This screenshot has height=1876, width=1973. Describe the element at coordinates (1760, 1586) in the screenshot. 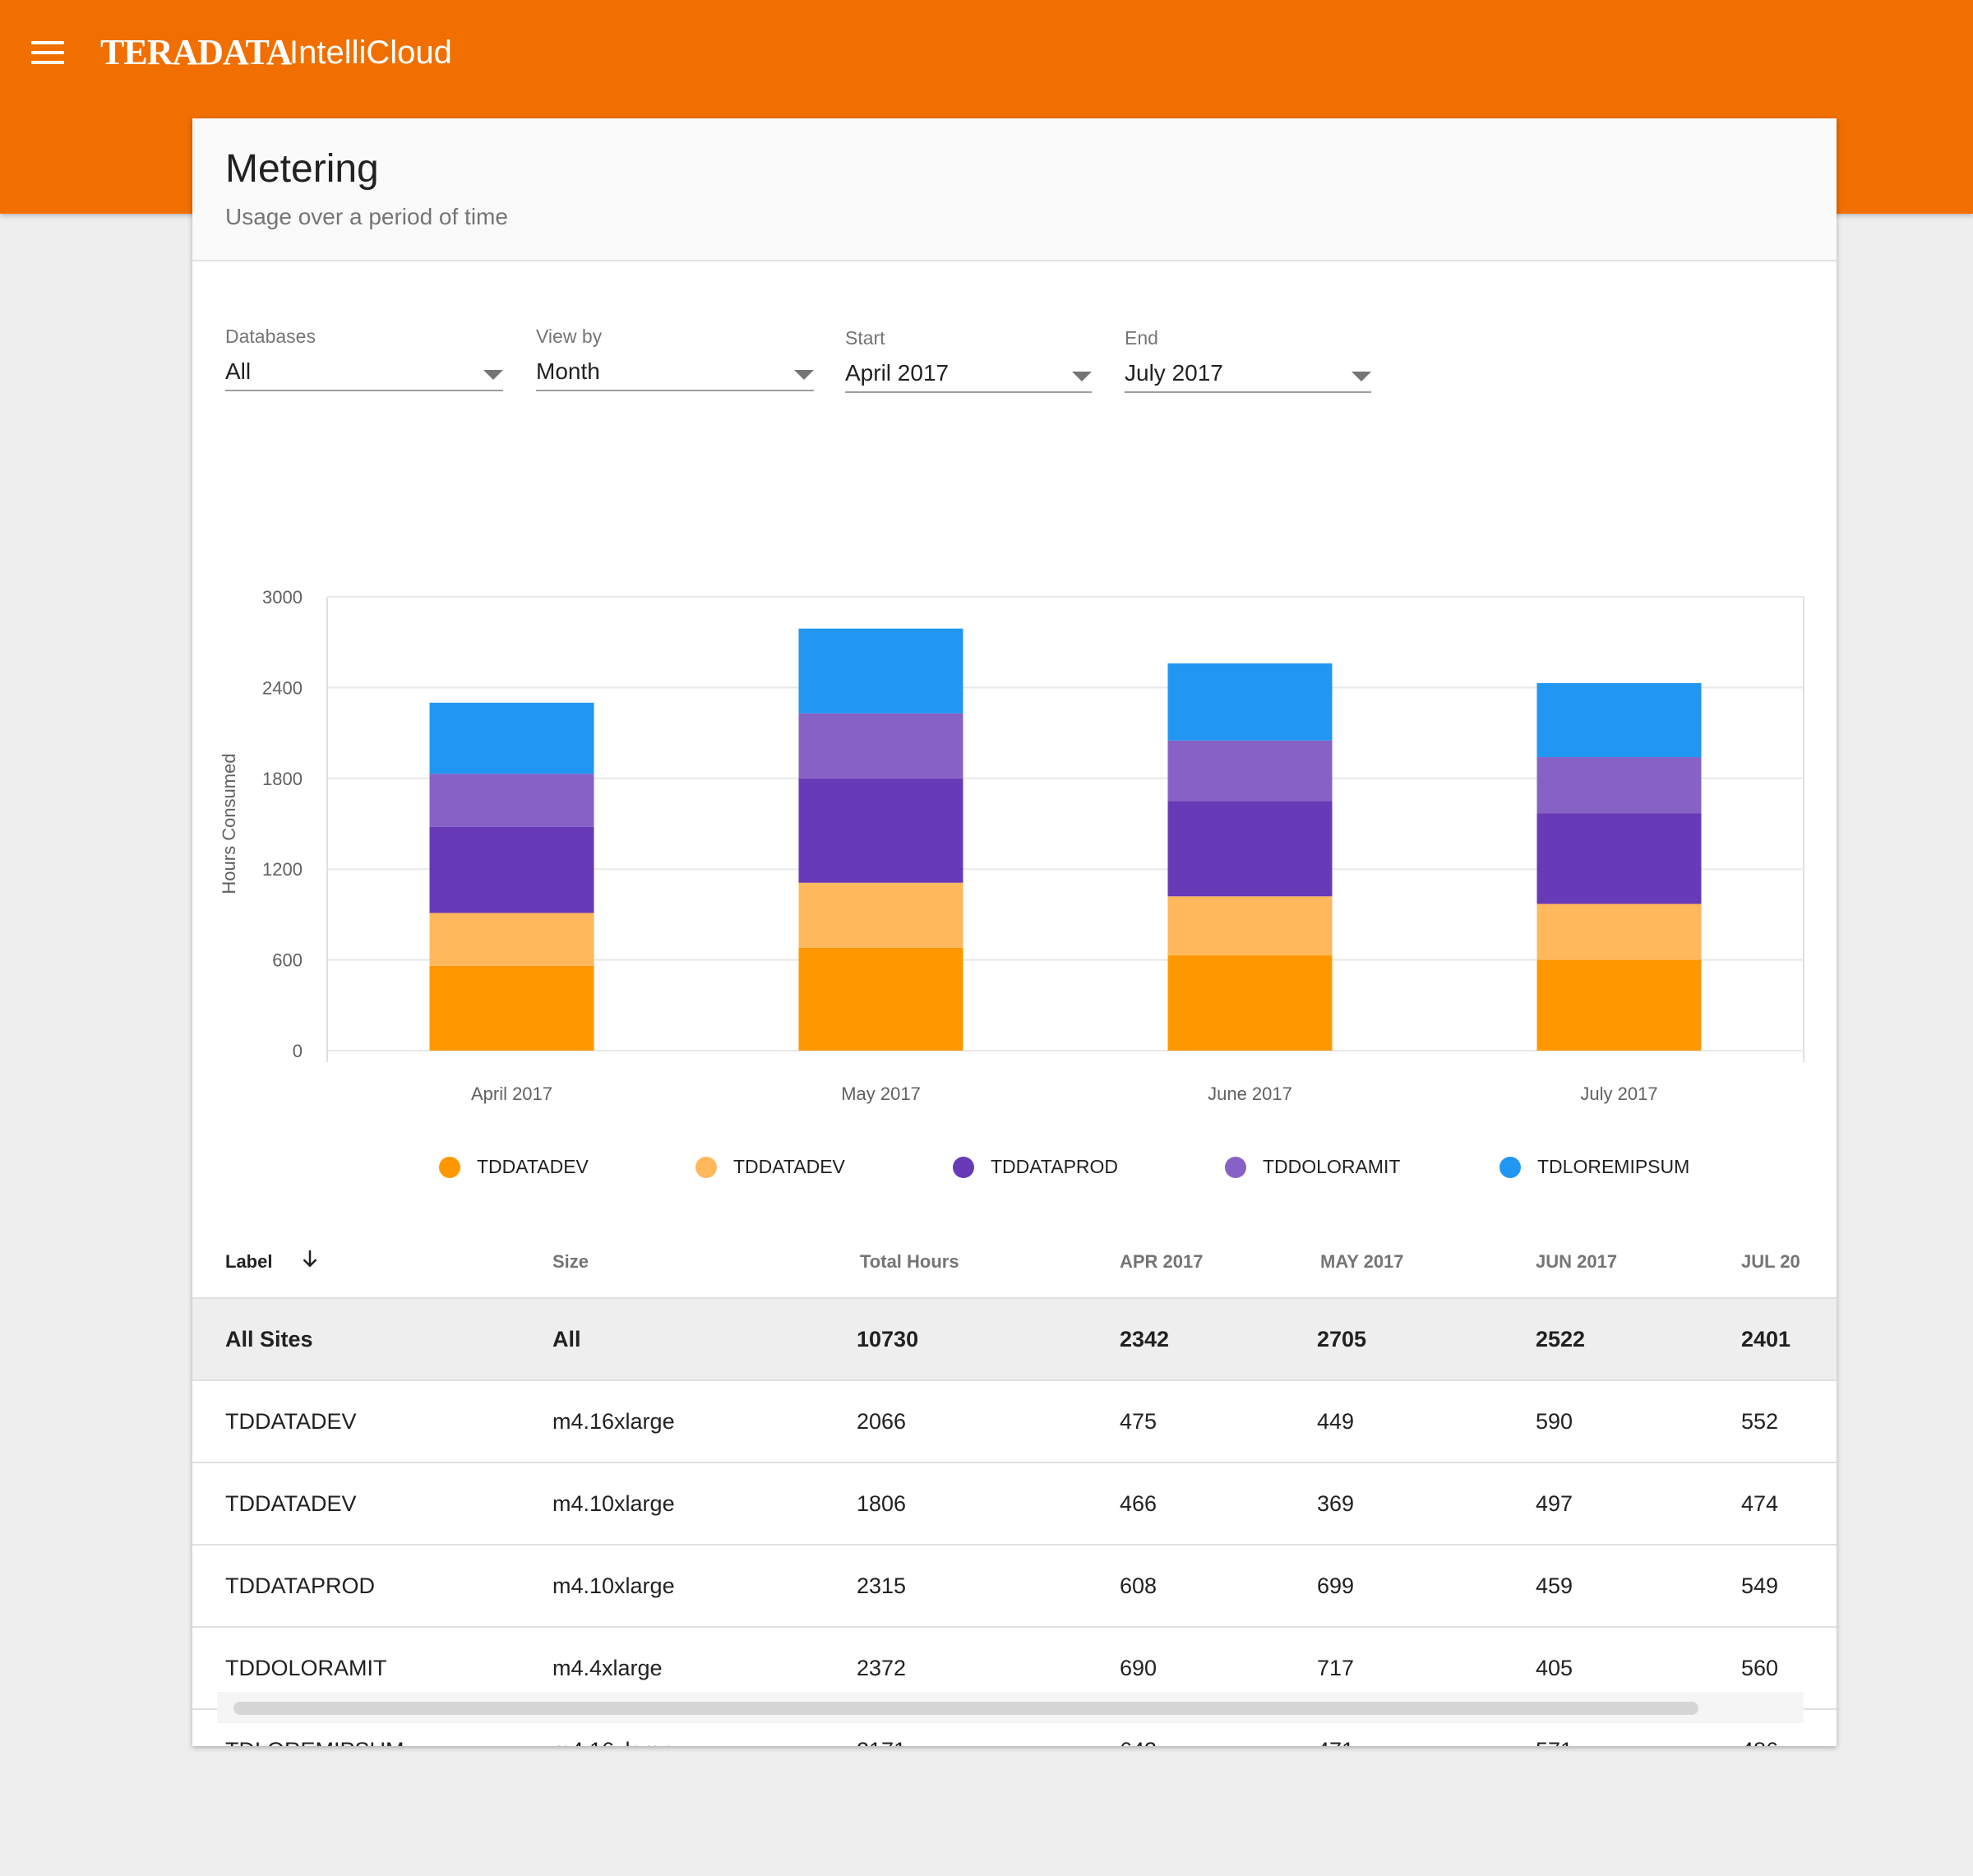

I see `cell-jul-2017: 549` at that location.